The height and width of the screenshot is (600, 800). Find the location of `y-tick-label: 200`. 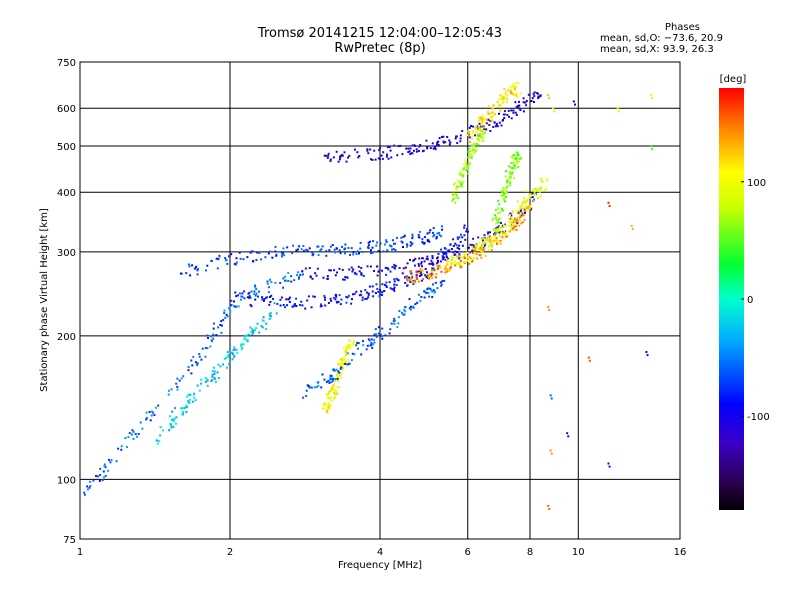

y-tick-label: 200 is located at coordinates (66, 337).